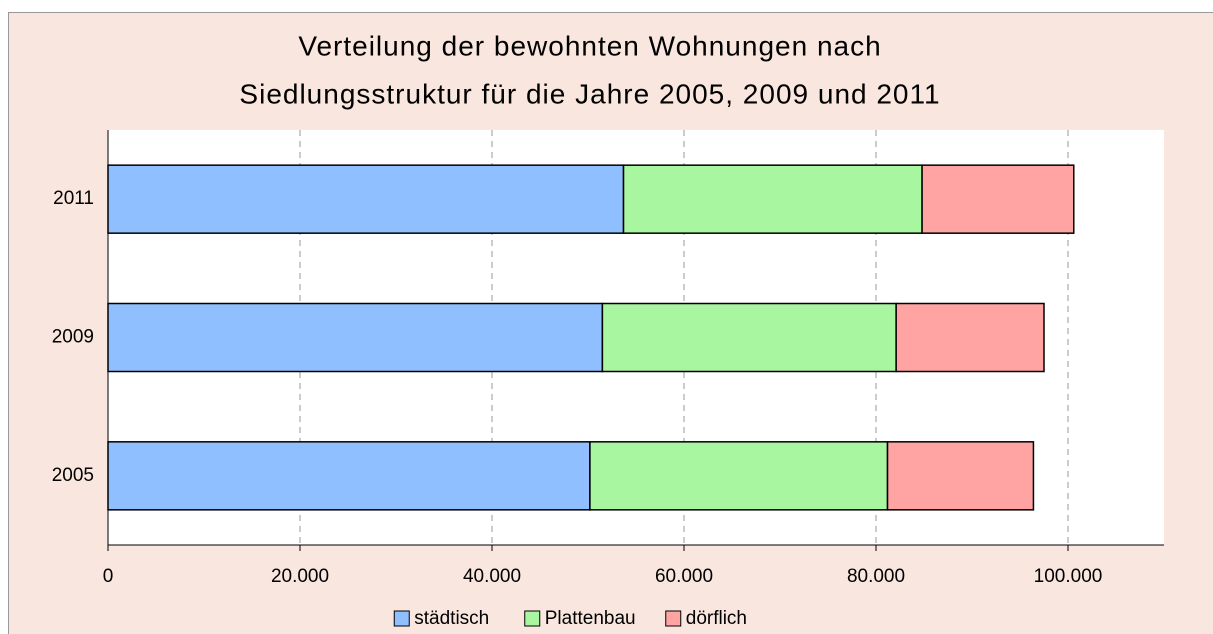  What do you see at coordinates (589, 45) in the screenshot?
I see `chart-title: Verteilung der bewohnten Wohnungen nach` at bounding box center [589, 45].